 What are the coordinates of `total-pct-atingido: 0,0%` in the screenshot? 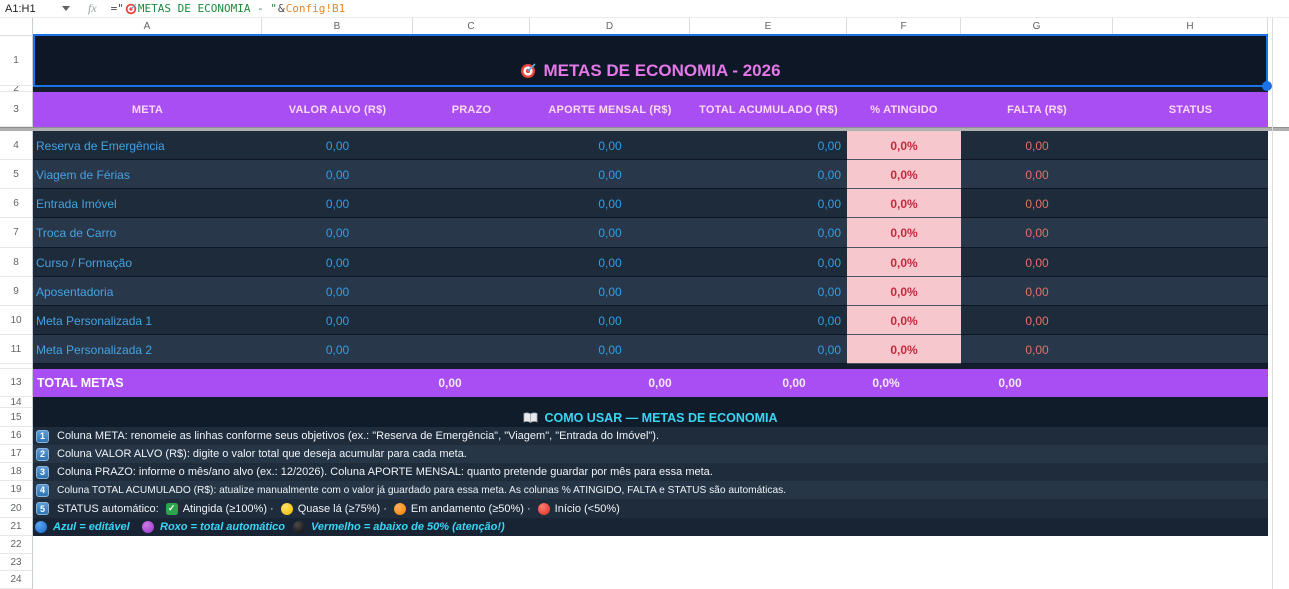 It's located at (886, 383).